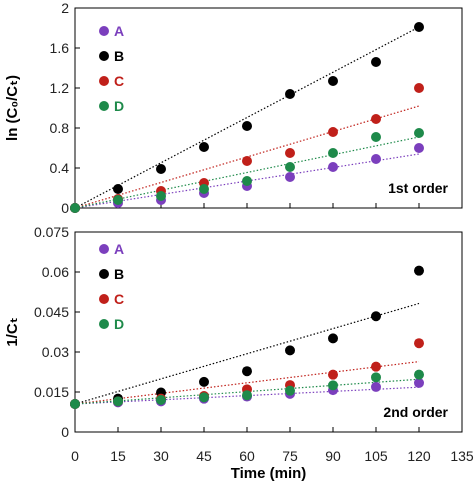 The height and width of the screenshot is (489, 474). I want to click on x-tick-label: 120, so click(419, 456).